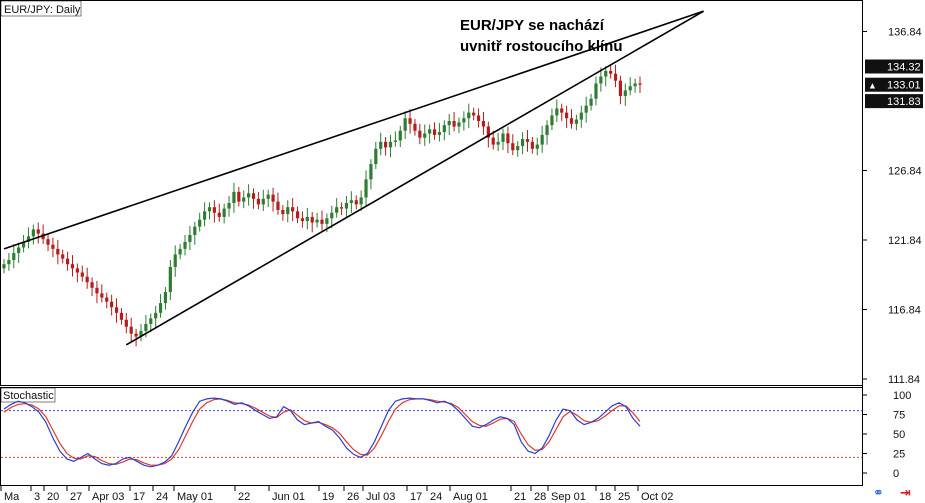 This screenshot has height=503, width=925. Describe the element at coordinates (904, 67) in the screenshot. I see `price-badge-label: 134.32` at that location.